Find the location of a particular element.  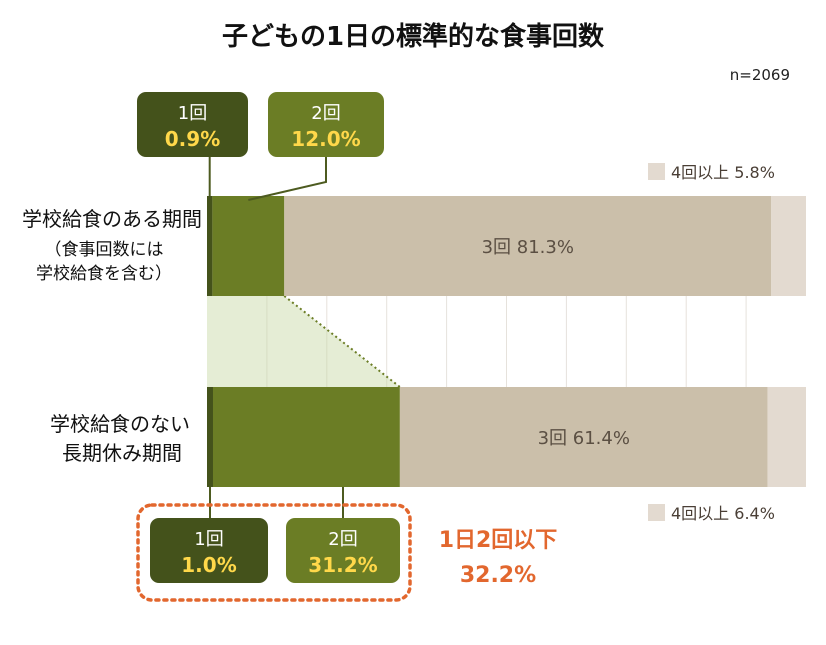

bar-school-lunch-4plus is located at coordinates (788, 246).